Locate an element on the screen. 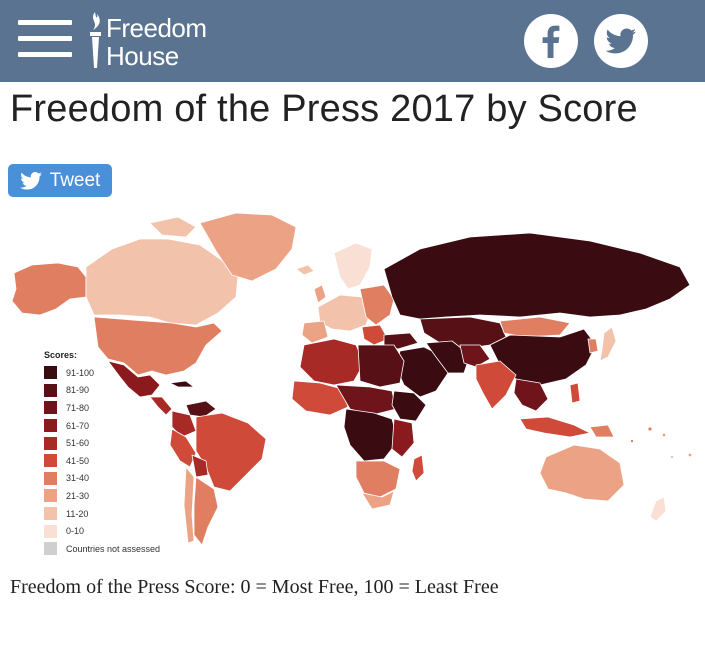  twitter-share-button is located at coordinates (621, 41).